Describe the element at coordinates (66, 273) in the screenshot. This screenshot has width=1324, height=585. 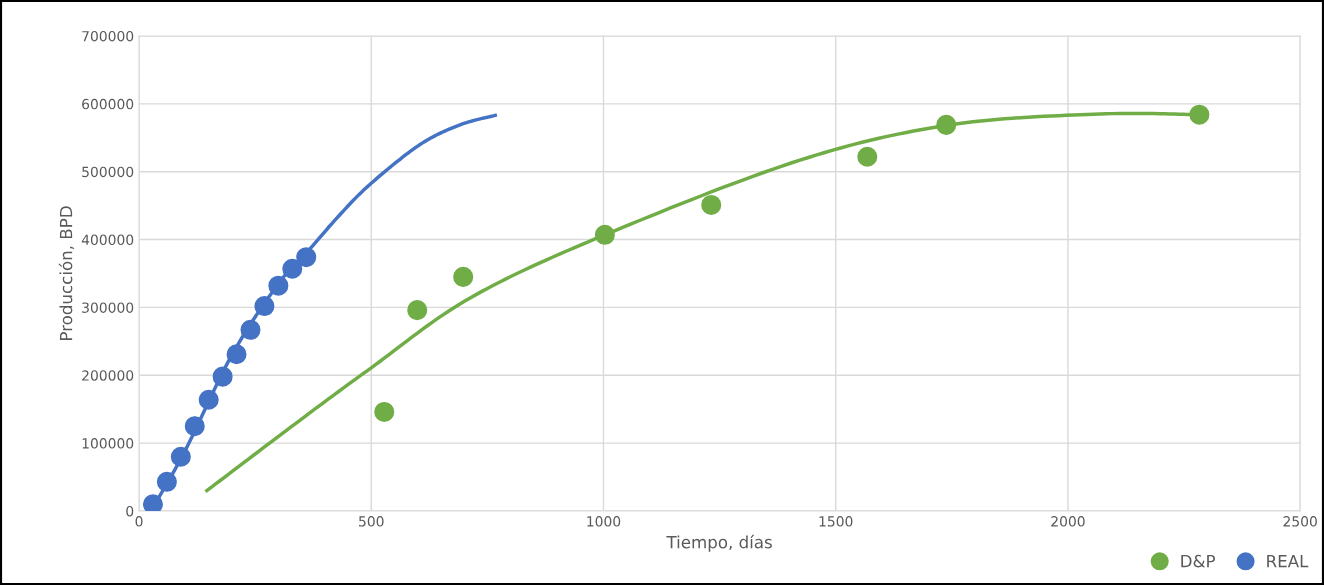
I see `y-axis-title: Producción, BPD` at that location.